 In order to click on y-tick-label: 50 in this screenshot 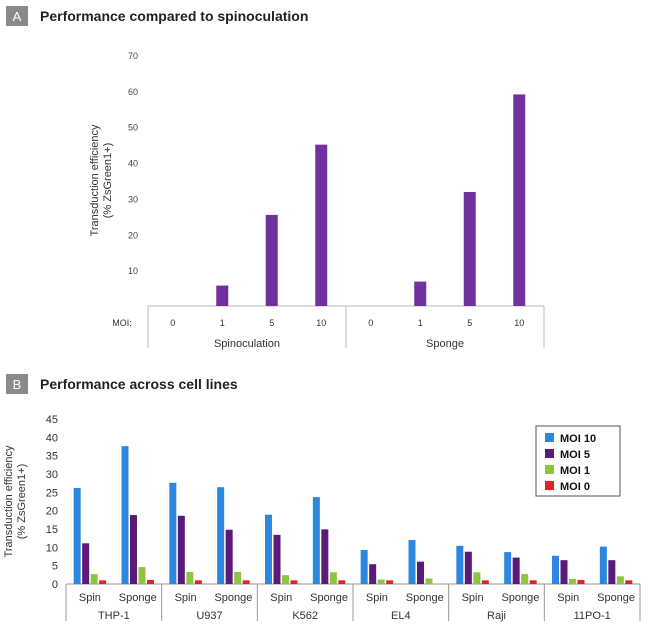, I will do `click(133, 128)`.